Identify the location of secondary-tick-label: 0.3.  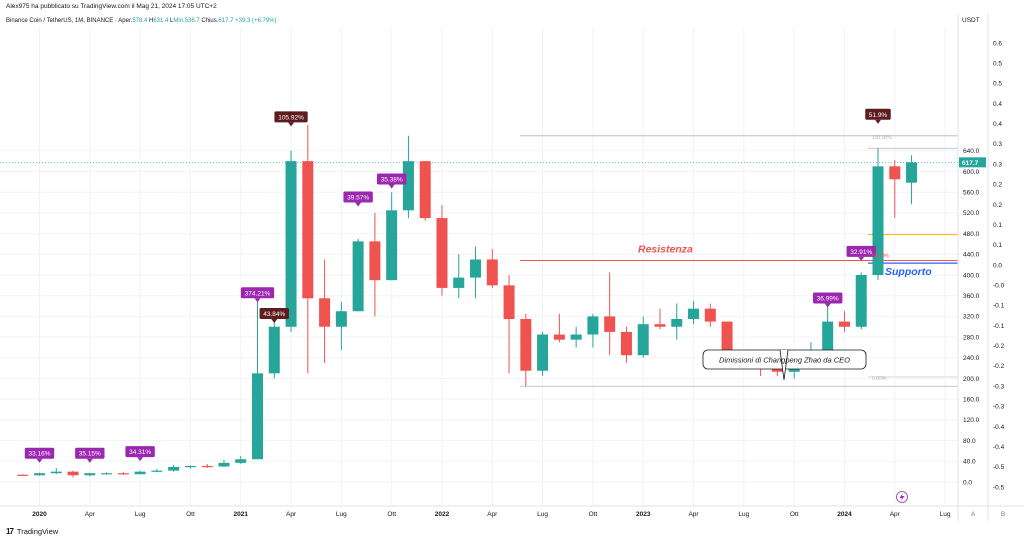
(997, 164).